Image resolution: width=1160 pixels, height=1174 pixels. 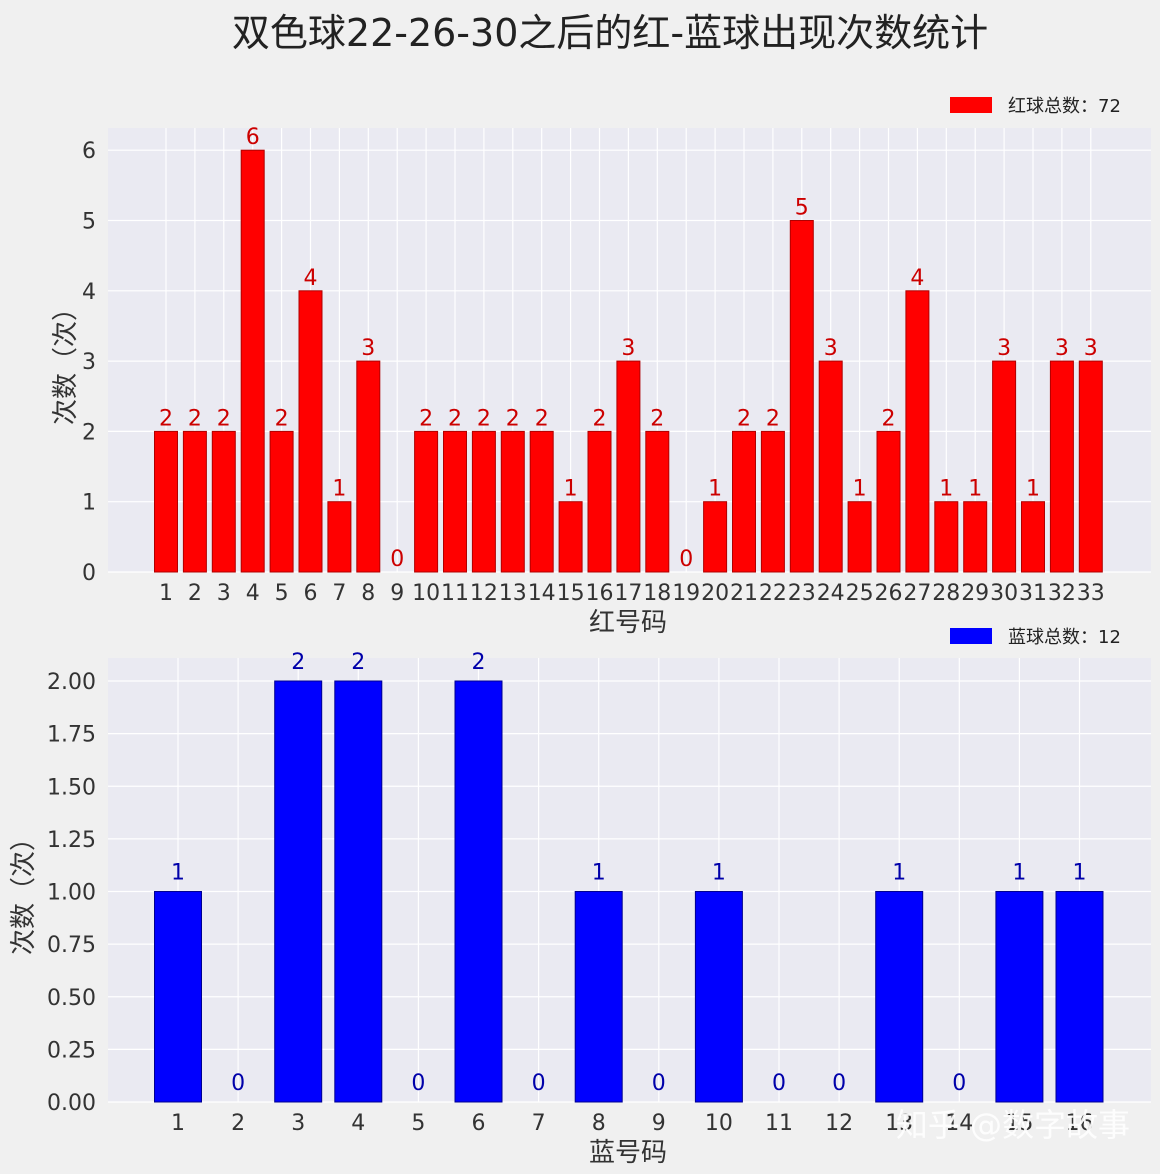 What do you see at coordinates (1033, 593) in the screenshot?
I see `red-x-tick-label: 31` at bounding box center [1033, 593].